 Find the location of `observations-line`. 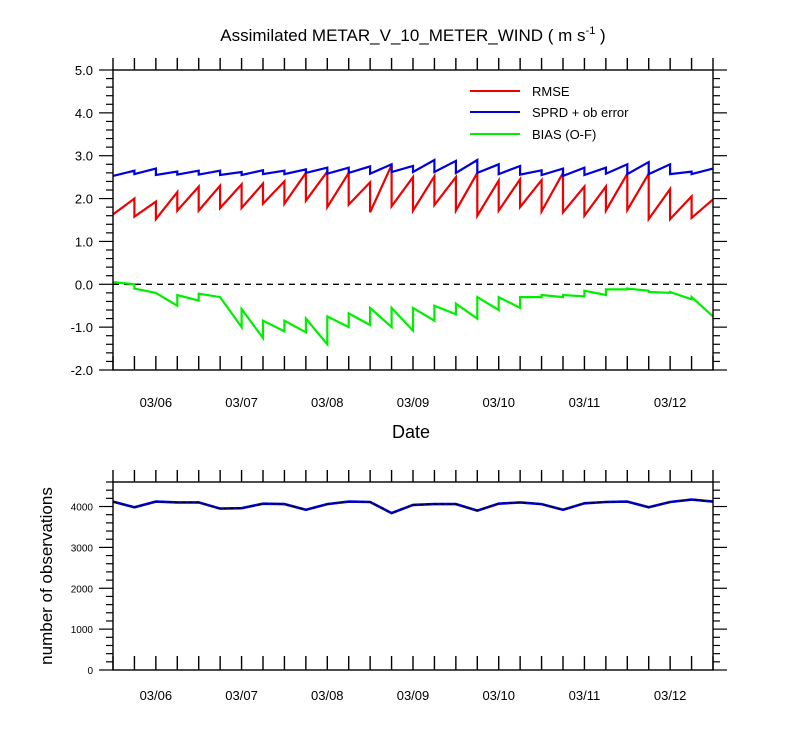

observations-line is located at coordinates (413, 506).